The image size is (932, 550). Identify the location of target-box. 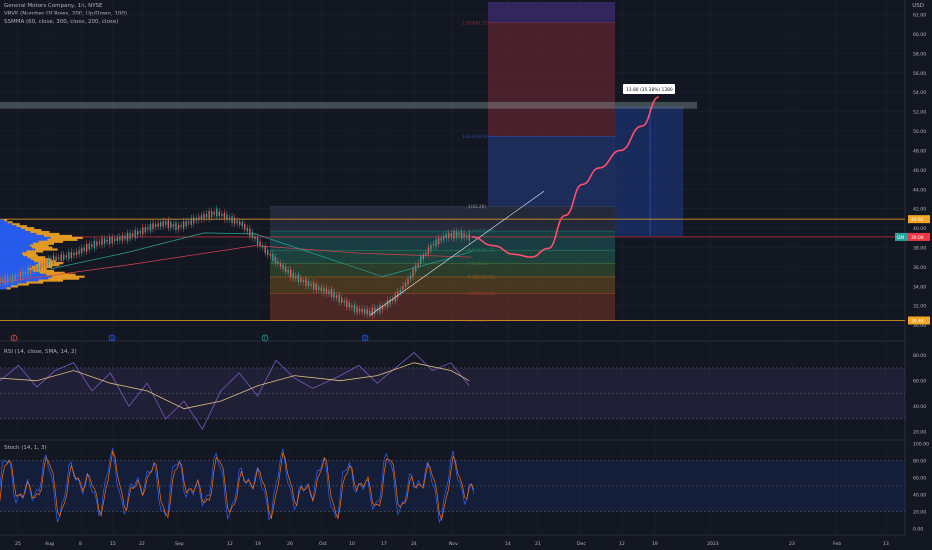
(649, 171).